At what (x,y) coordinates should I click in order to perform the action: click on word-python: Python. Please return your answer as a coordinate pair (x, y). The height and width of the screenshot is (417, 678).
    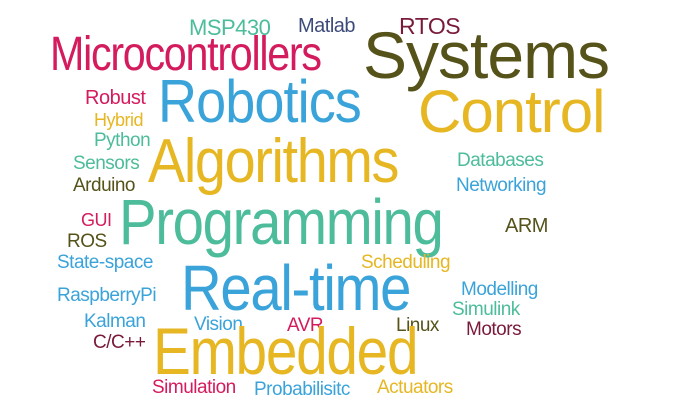
    Looking at the image, I should click on (122, 140).